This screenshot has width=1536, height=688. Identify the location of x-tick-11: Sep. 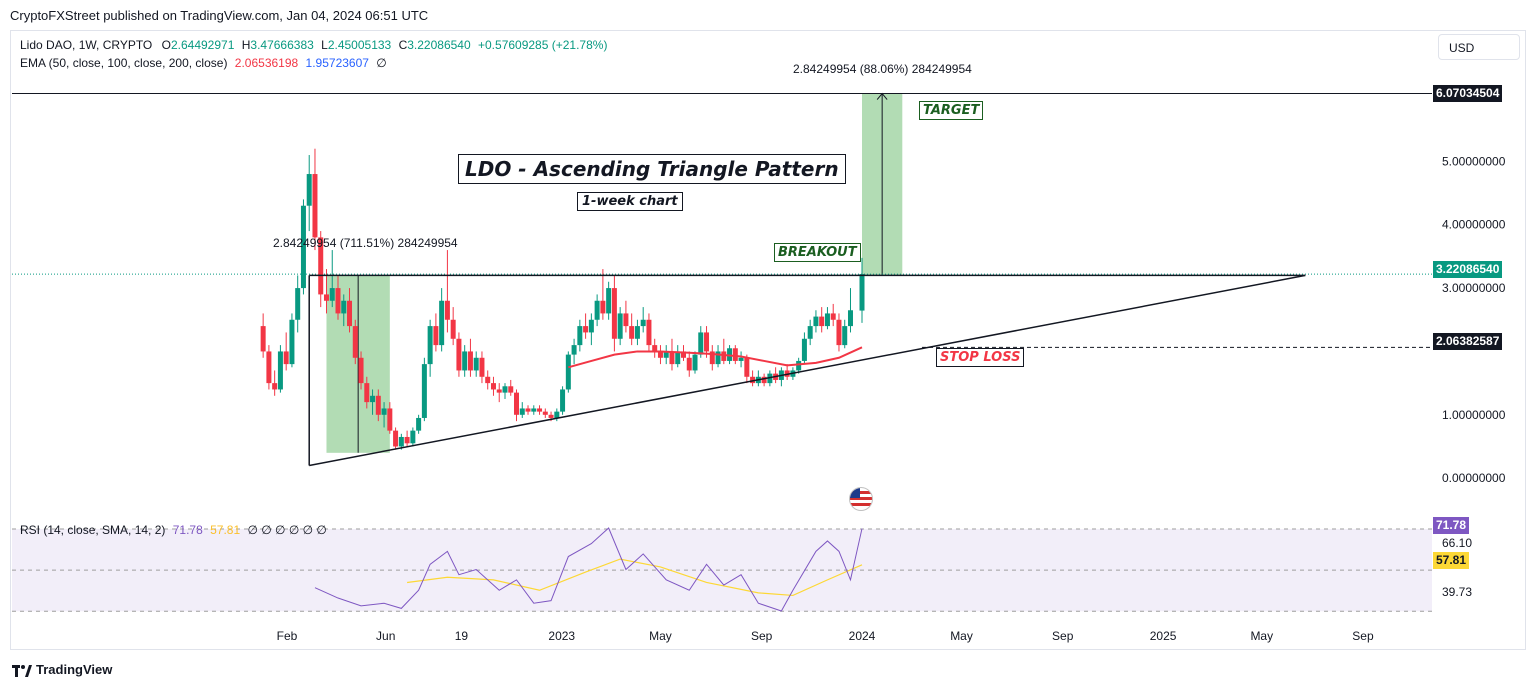
(1363, 636).